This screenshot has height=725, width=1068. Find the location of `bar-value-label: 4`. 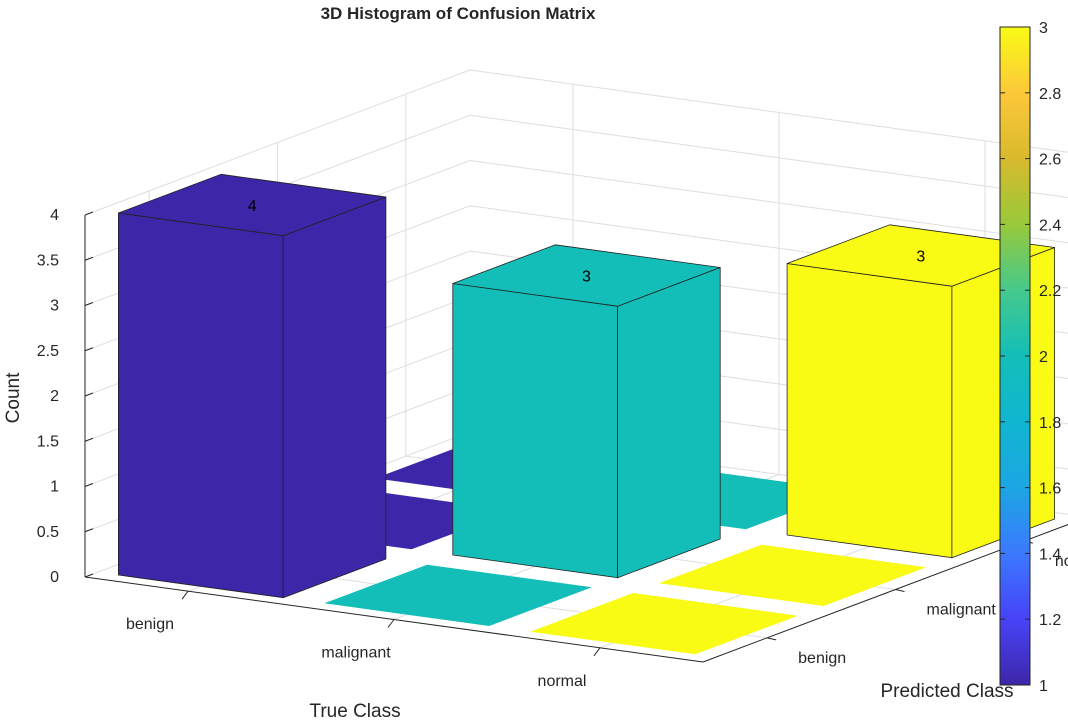

bar-value-label: 4 is located at coordinates (252, 206).